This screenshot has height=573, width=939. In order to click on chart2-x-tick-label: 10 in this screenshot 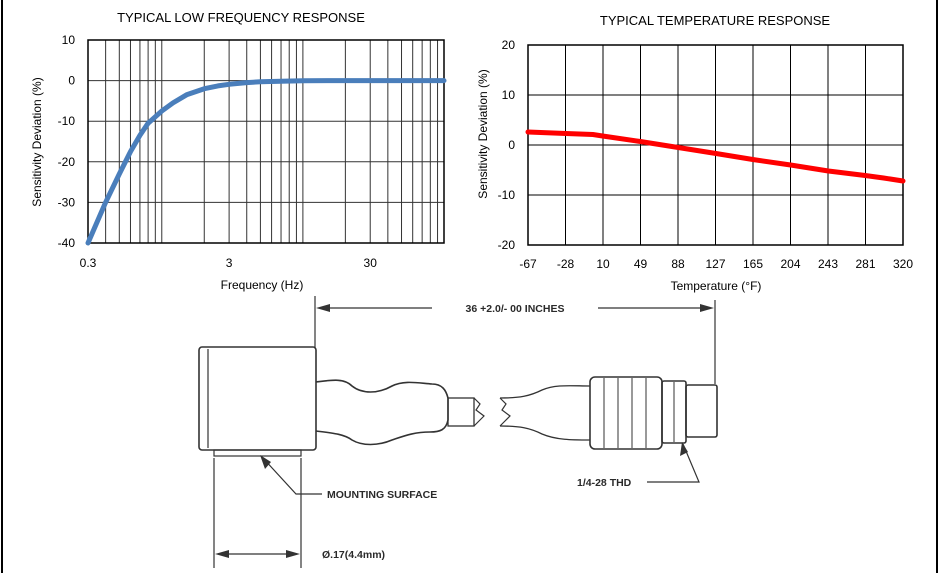, I will do `click(603, 264)`.